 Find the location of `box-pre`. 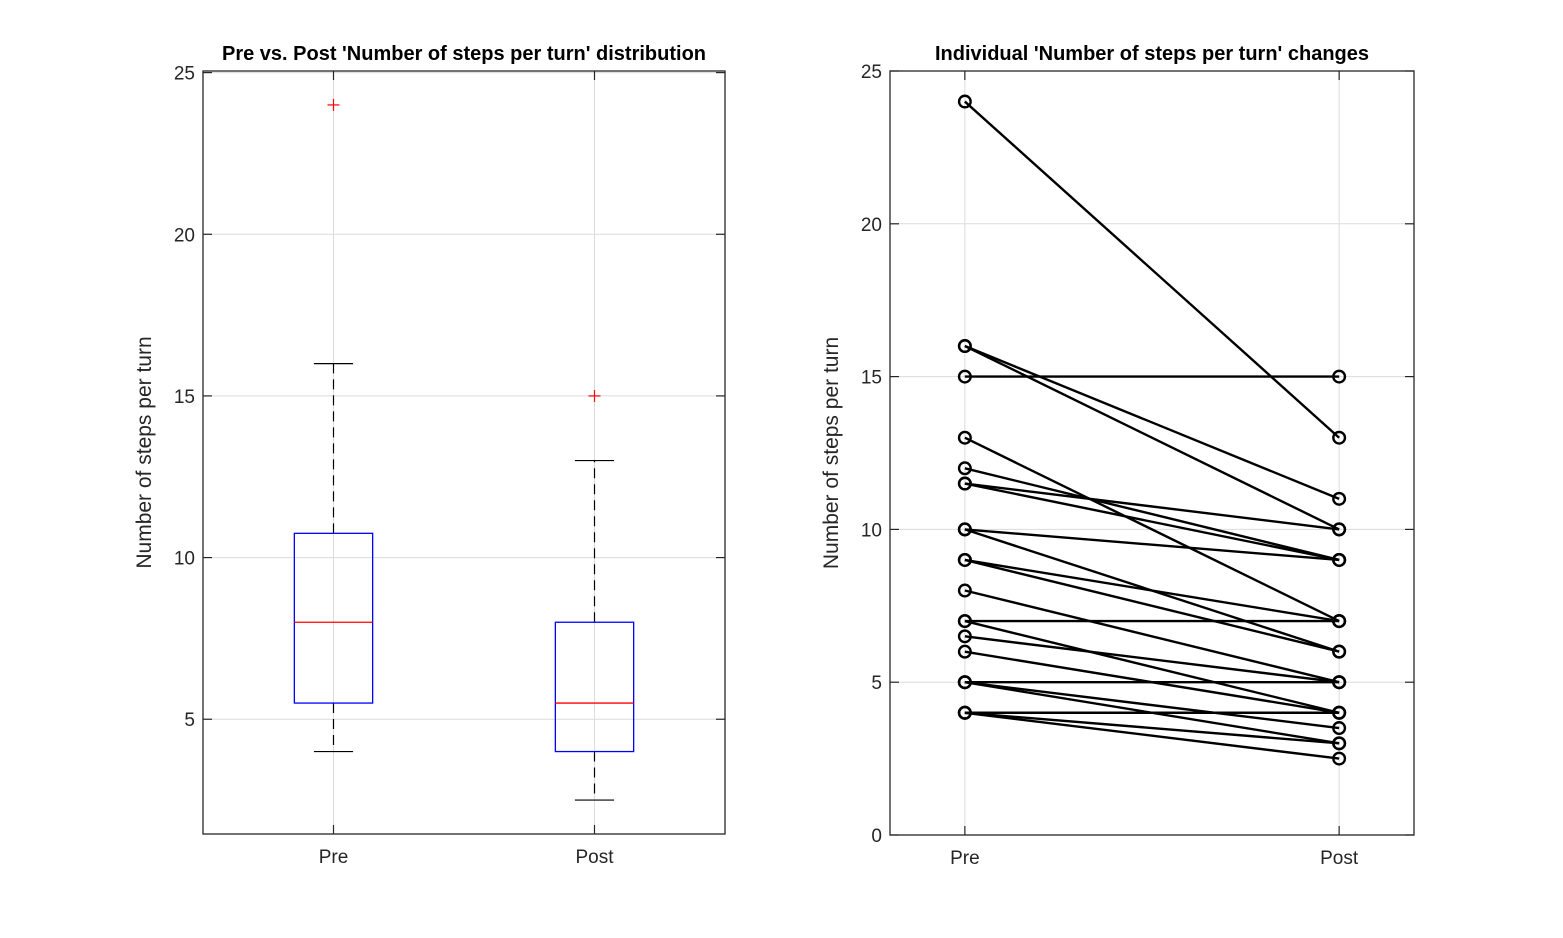

box-pre is located at coordinates (333, 425).